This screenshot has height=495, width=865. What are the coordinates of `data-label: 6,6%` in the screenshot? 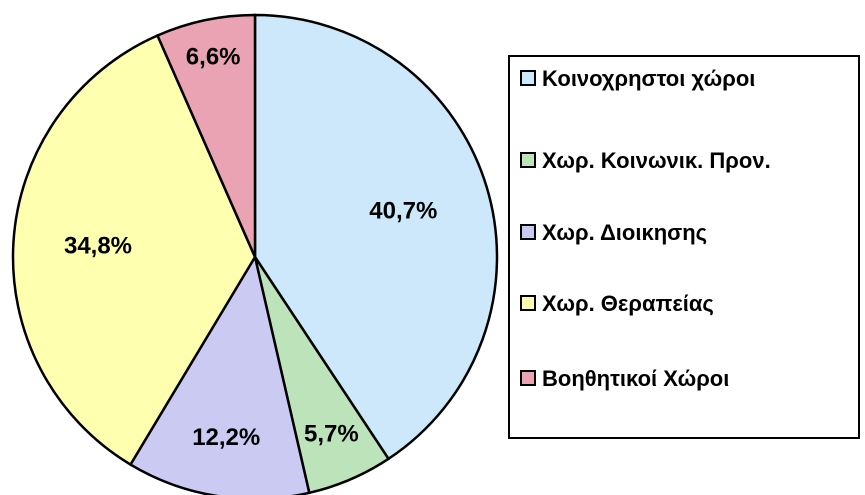 It's located at (213, 56).